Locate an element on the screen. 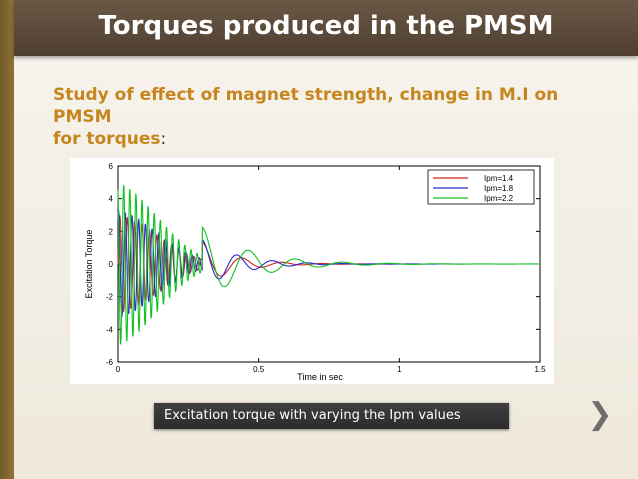  title-bar: Torques produced in the PMSM is located at coordinates (326, 28).